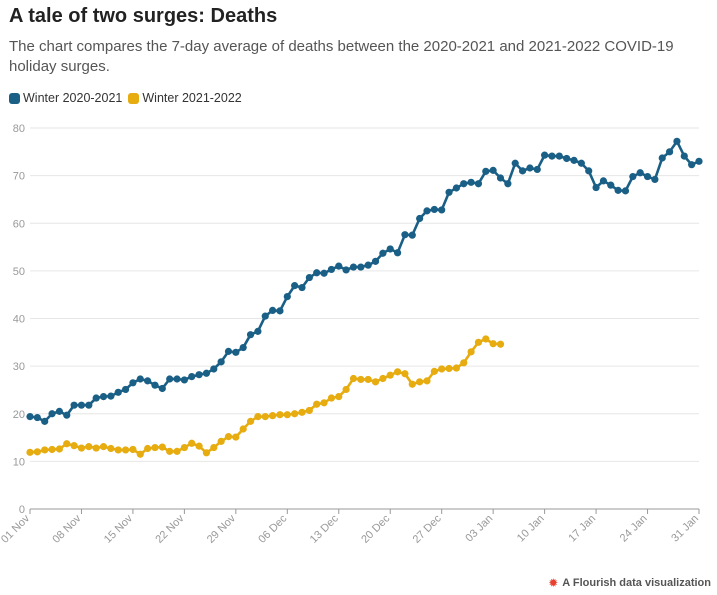 This screenshot has height=595, width=717. I want to click on legend-item-winter-2020-2021: Winter 2020-2021, so click(65, 98).